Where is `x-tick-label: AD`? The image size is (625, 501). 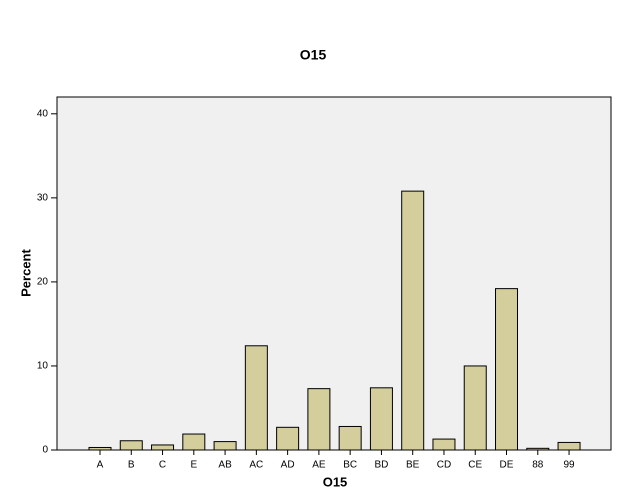 x-tick-label: AD is located at coordinates (288, 465).